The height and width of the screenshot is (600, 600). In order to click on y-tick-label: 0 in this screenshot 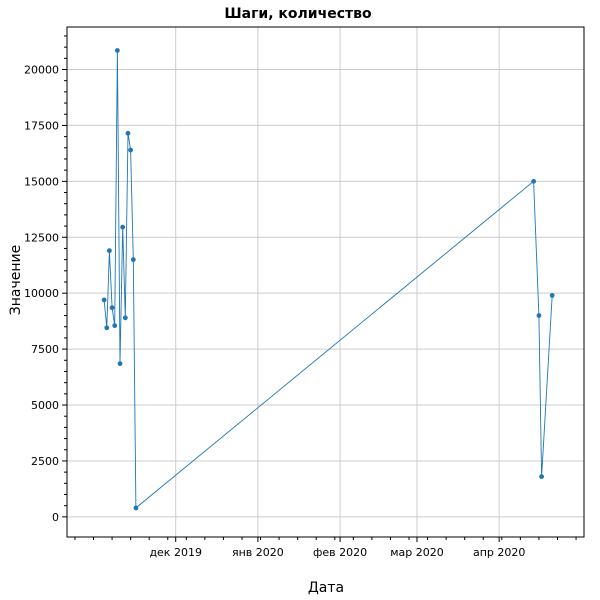, I will do `click(55, 517)`.